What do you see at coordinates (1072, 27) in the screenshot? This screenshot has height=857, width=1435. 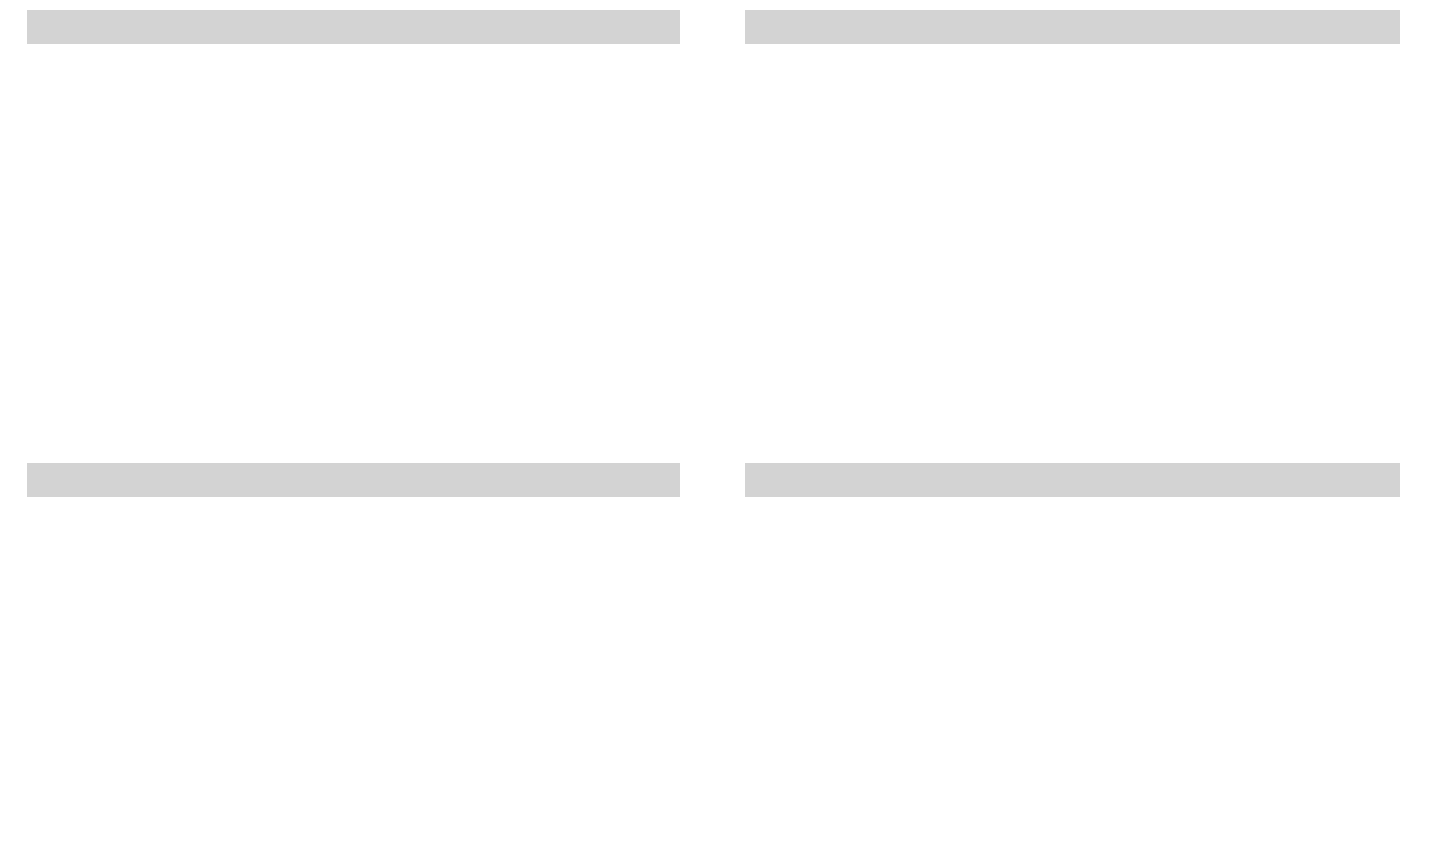 I see `panel-title-float-charging` at bounding box center [1072, 27].